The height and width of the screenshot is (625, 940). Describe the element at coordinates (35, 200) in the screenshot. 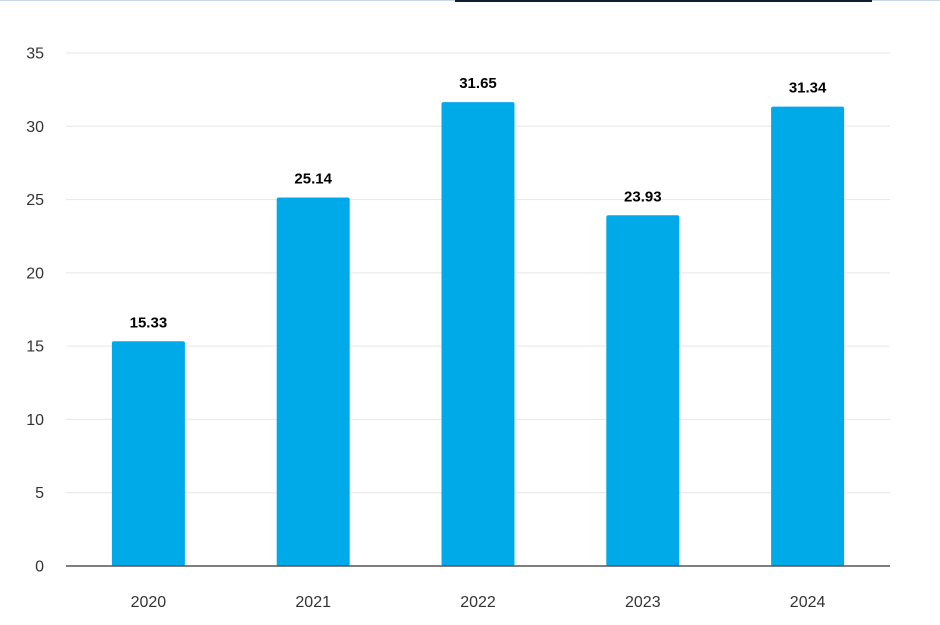

I see `y-tick-label: 25` at that location.